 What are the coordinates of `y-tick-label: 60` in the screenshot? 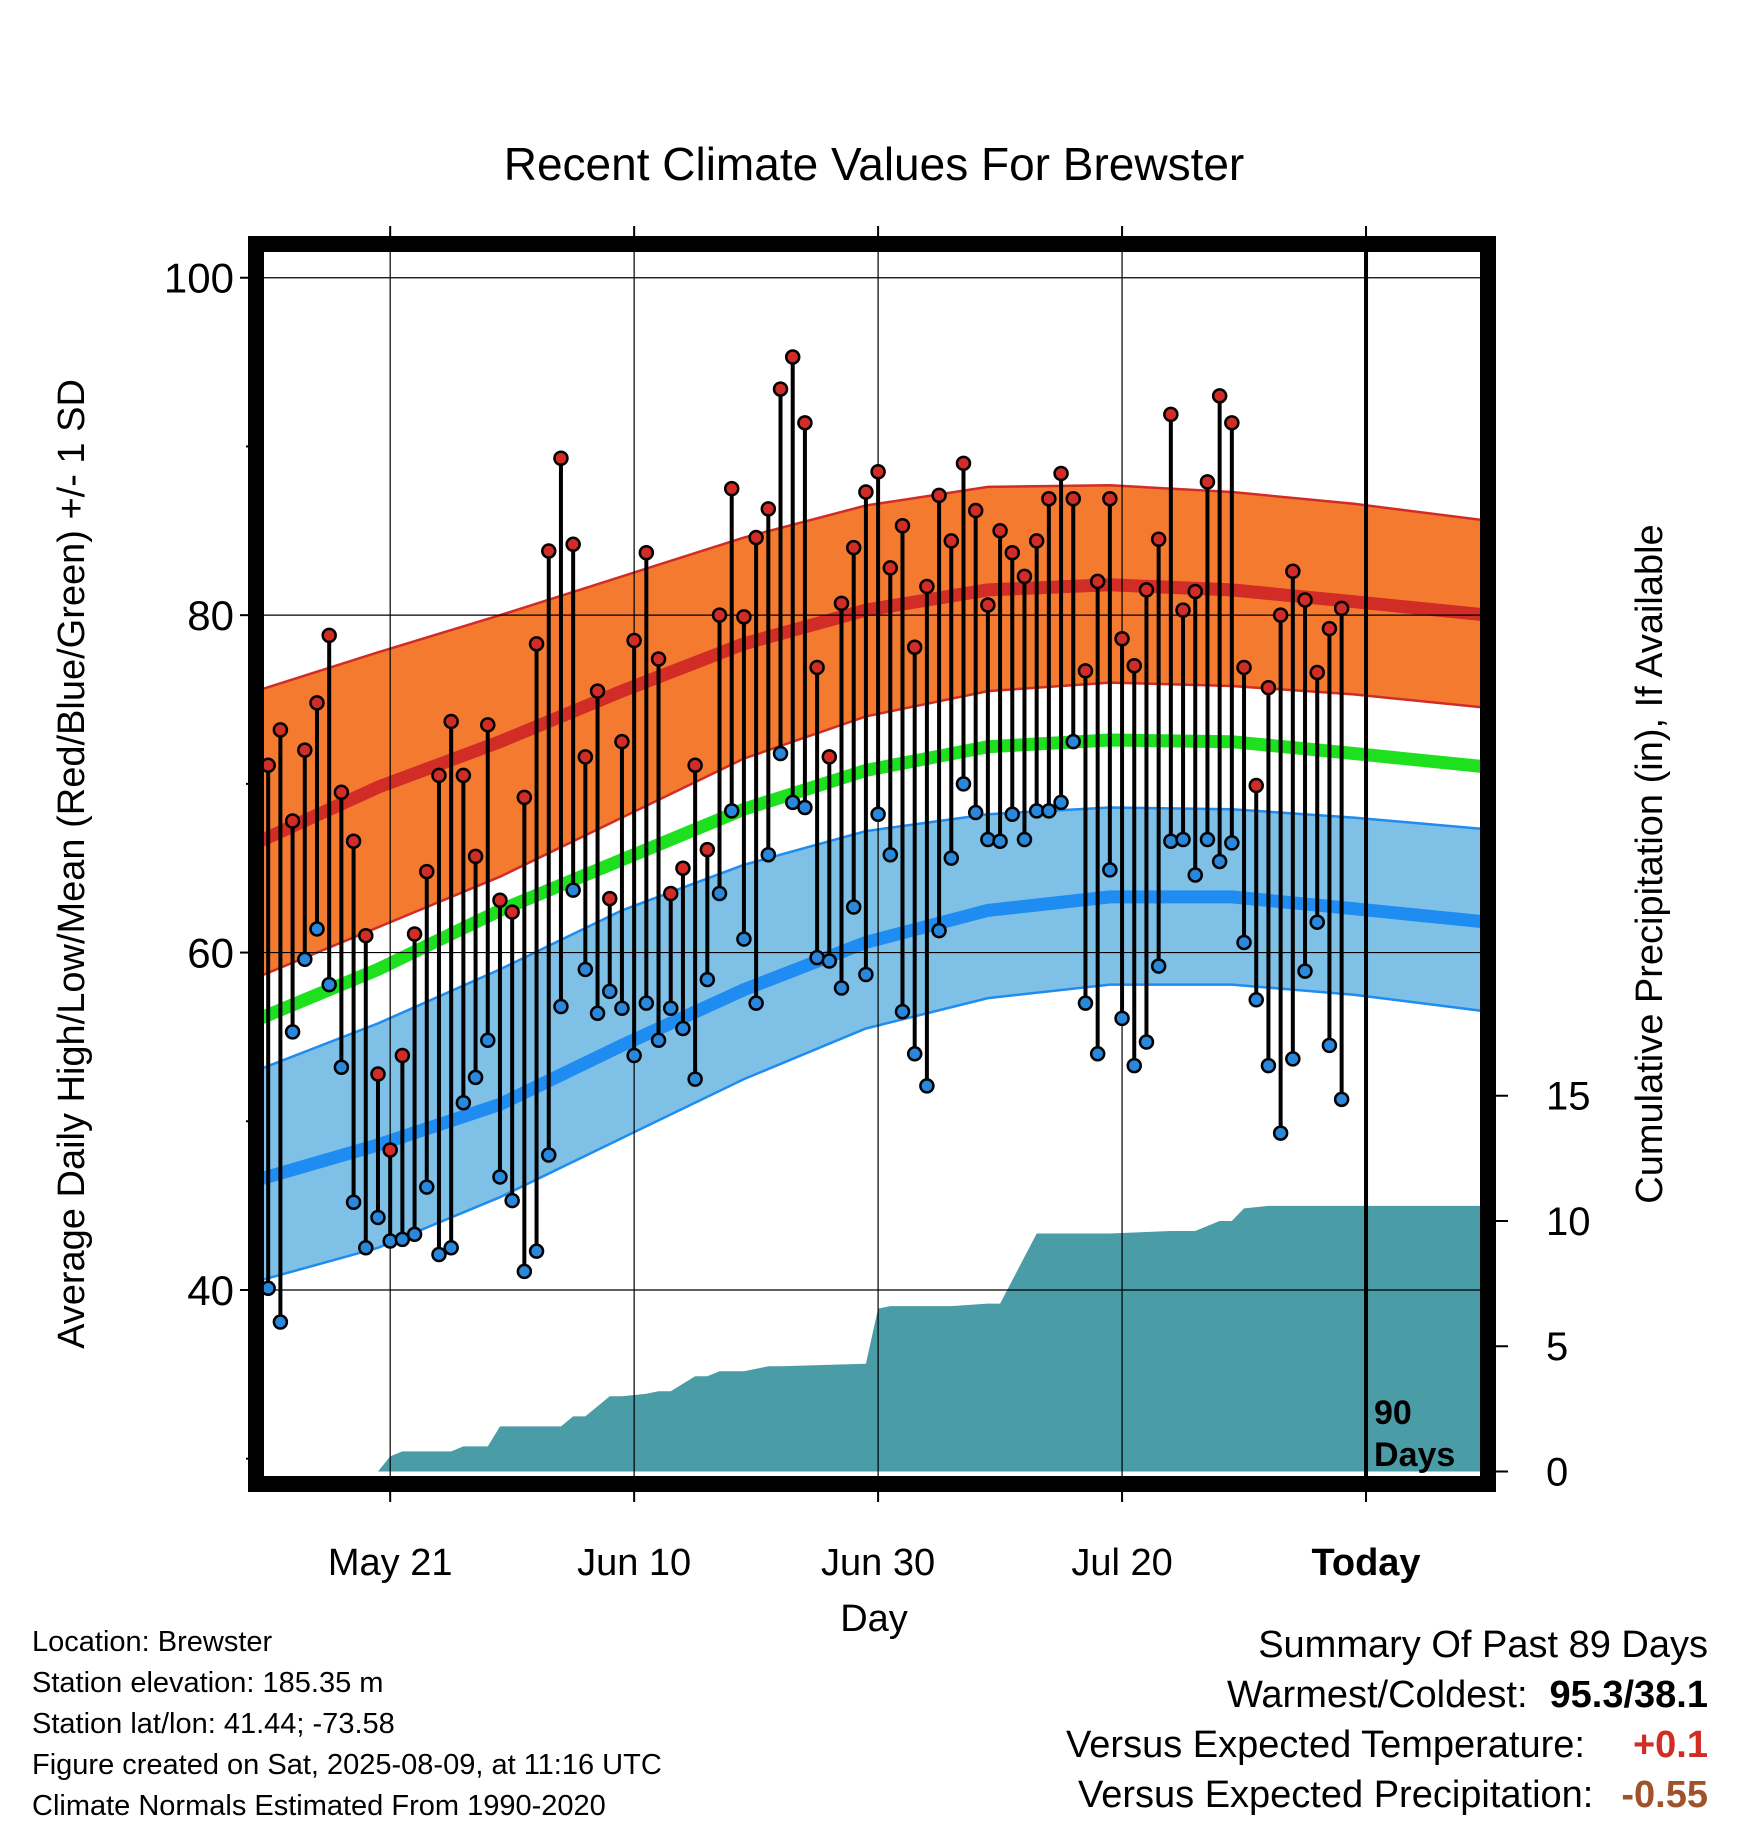 It's located at (210, 953).